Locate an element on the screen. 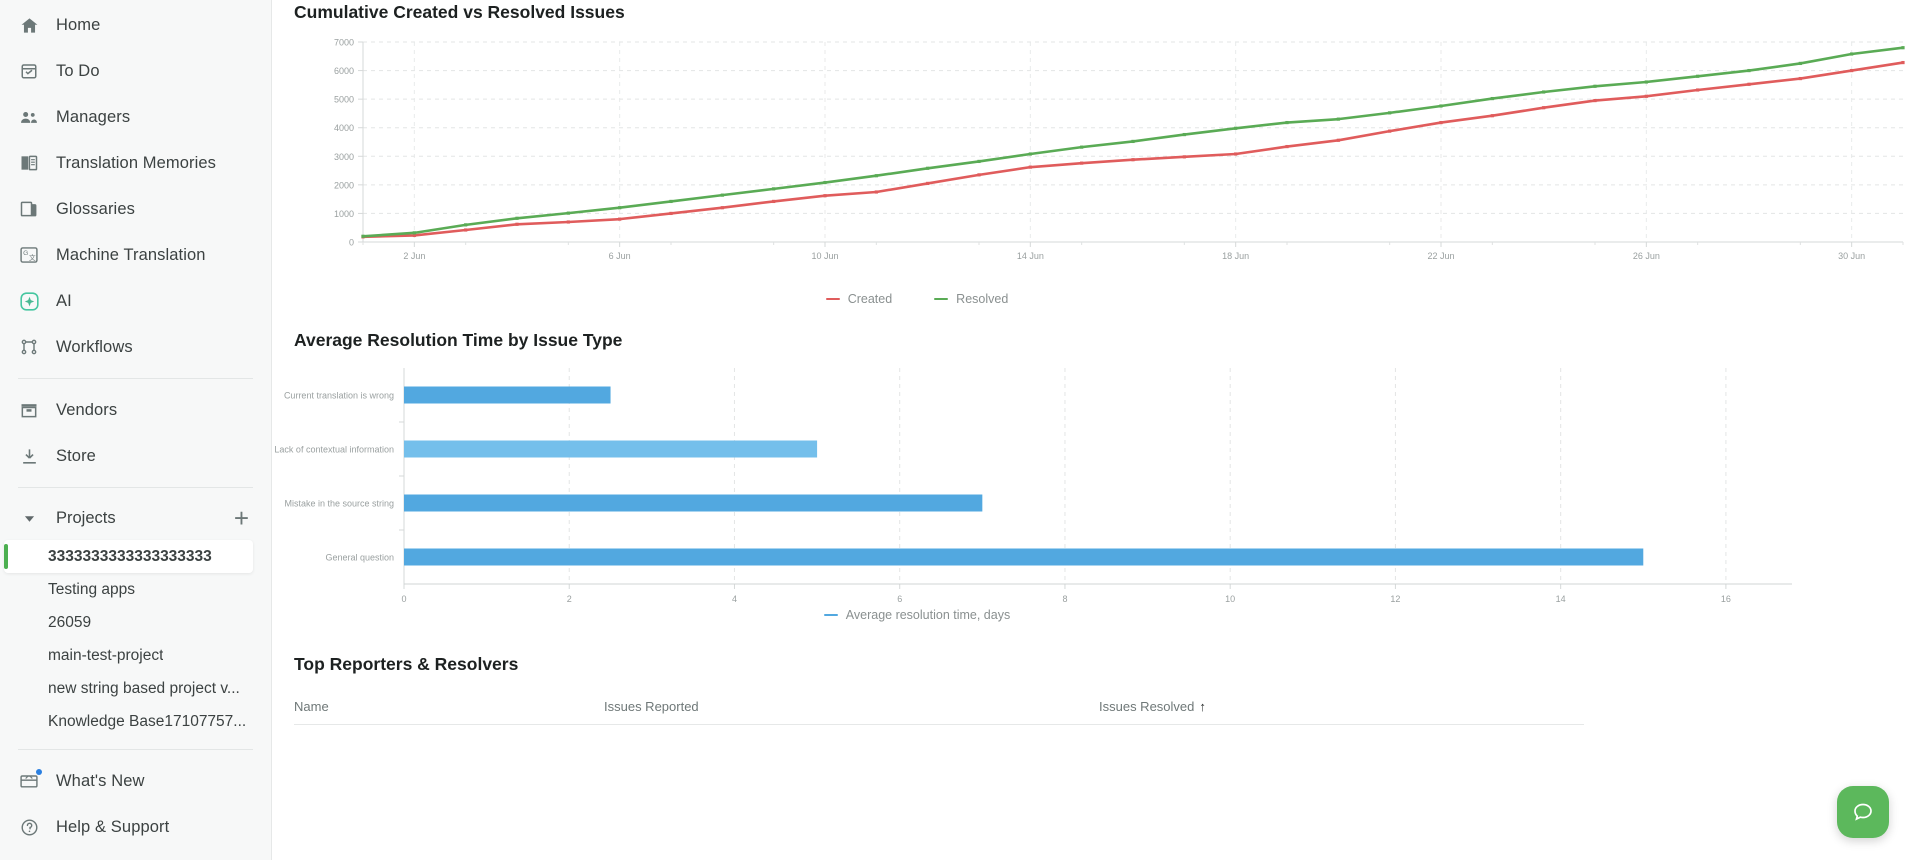 This screenshot has width=1915, height=860. sidebar-item-store: Store is located at coordinates (135, 456).